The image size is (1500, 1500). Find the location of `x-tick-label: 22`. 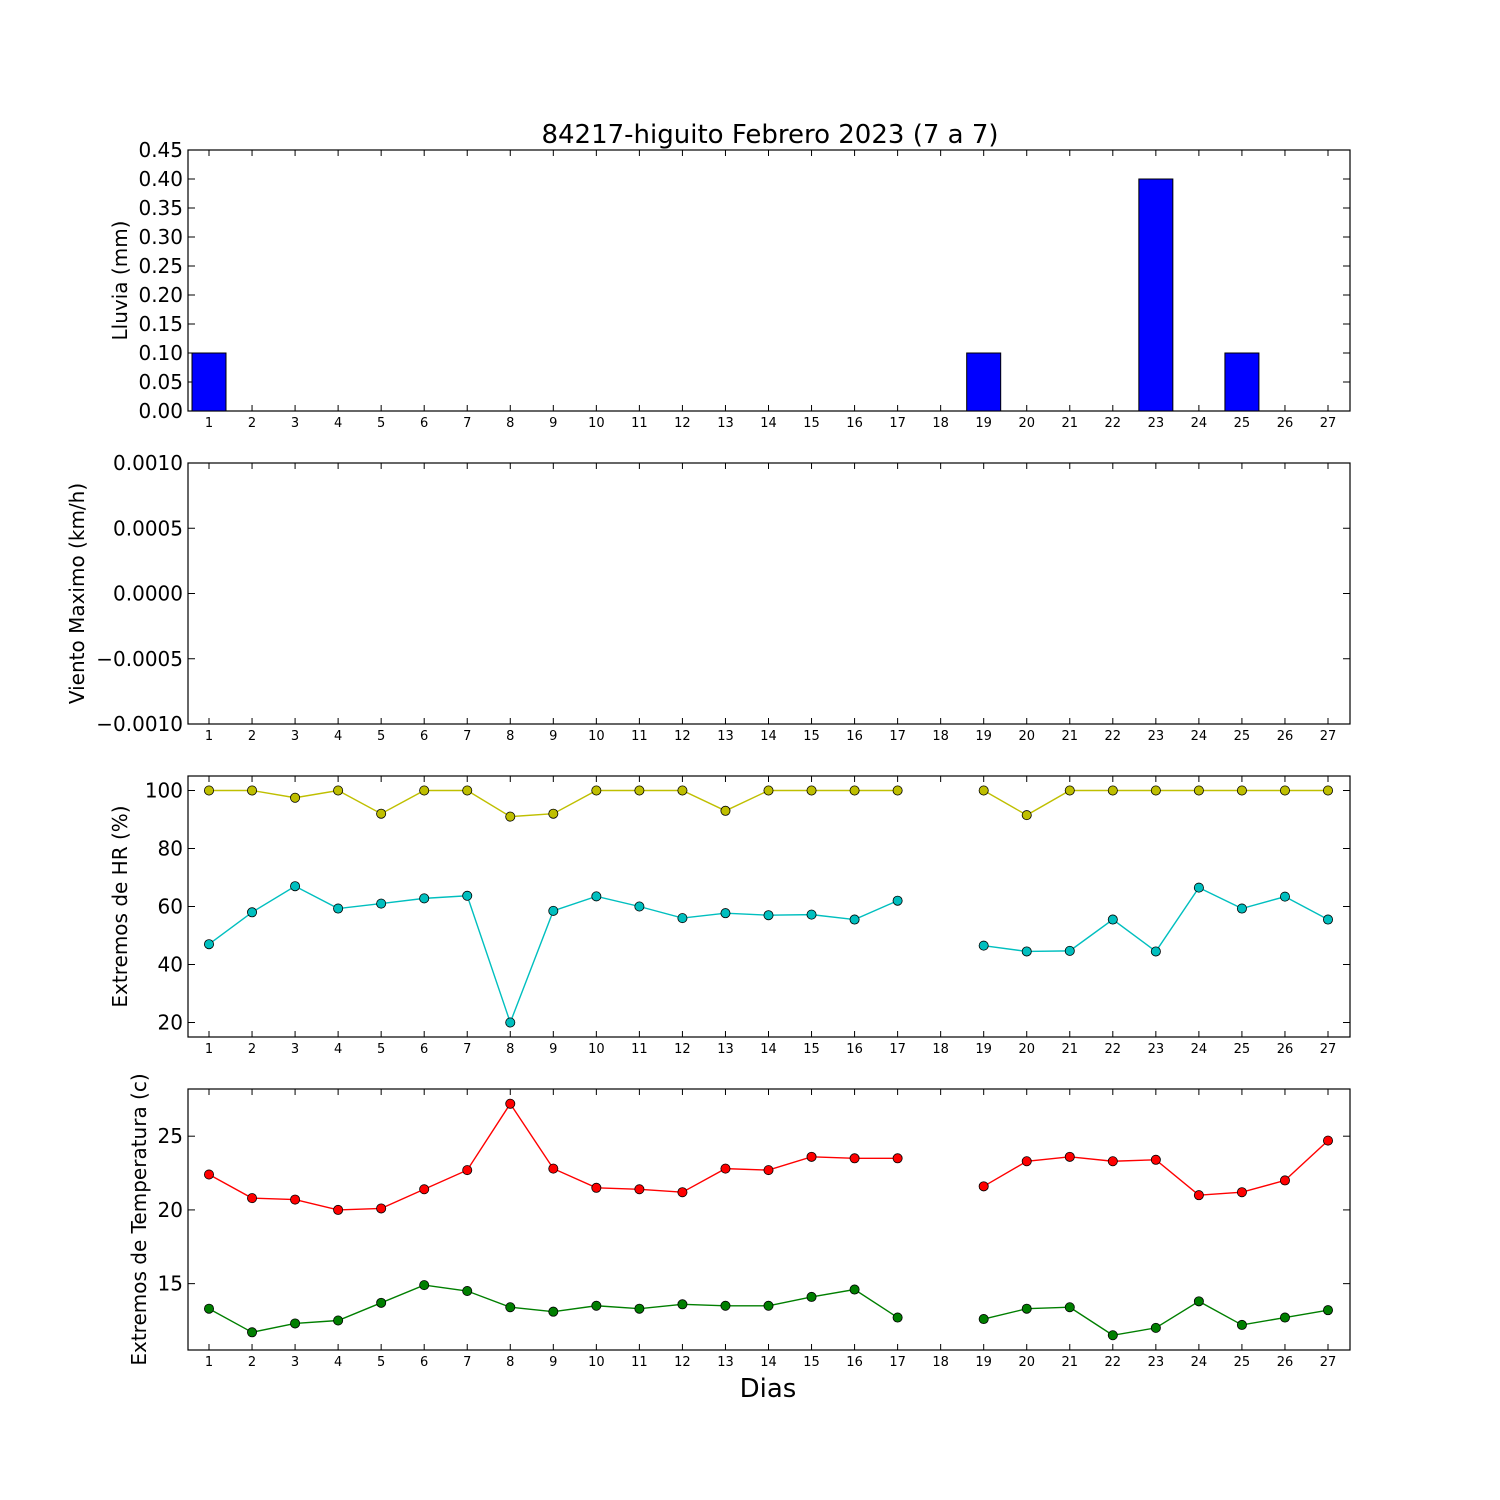

x-tick-label: 22 is located at coordinates (1113, 423).